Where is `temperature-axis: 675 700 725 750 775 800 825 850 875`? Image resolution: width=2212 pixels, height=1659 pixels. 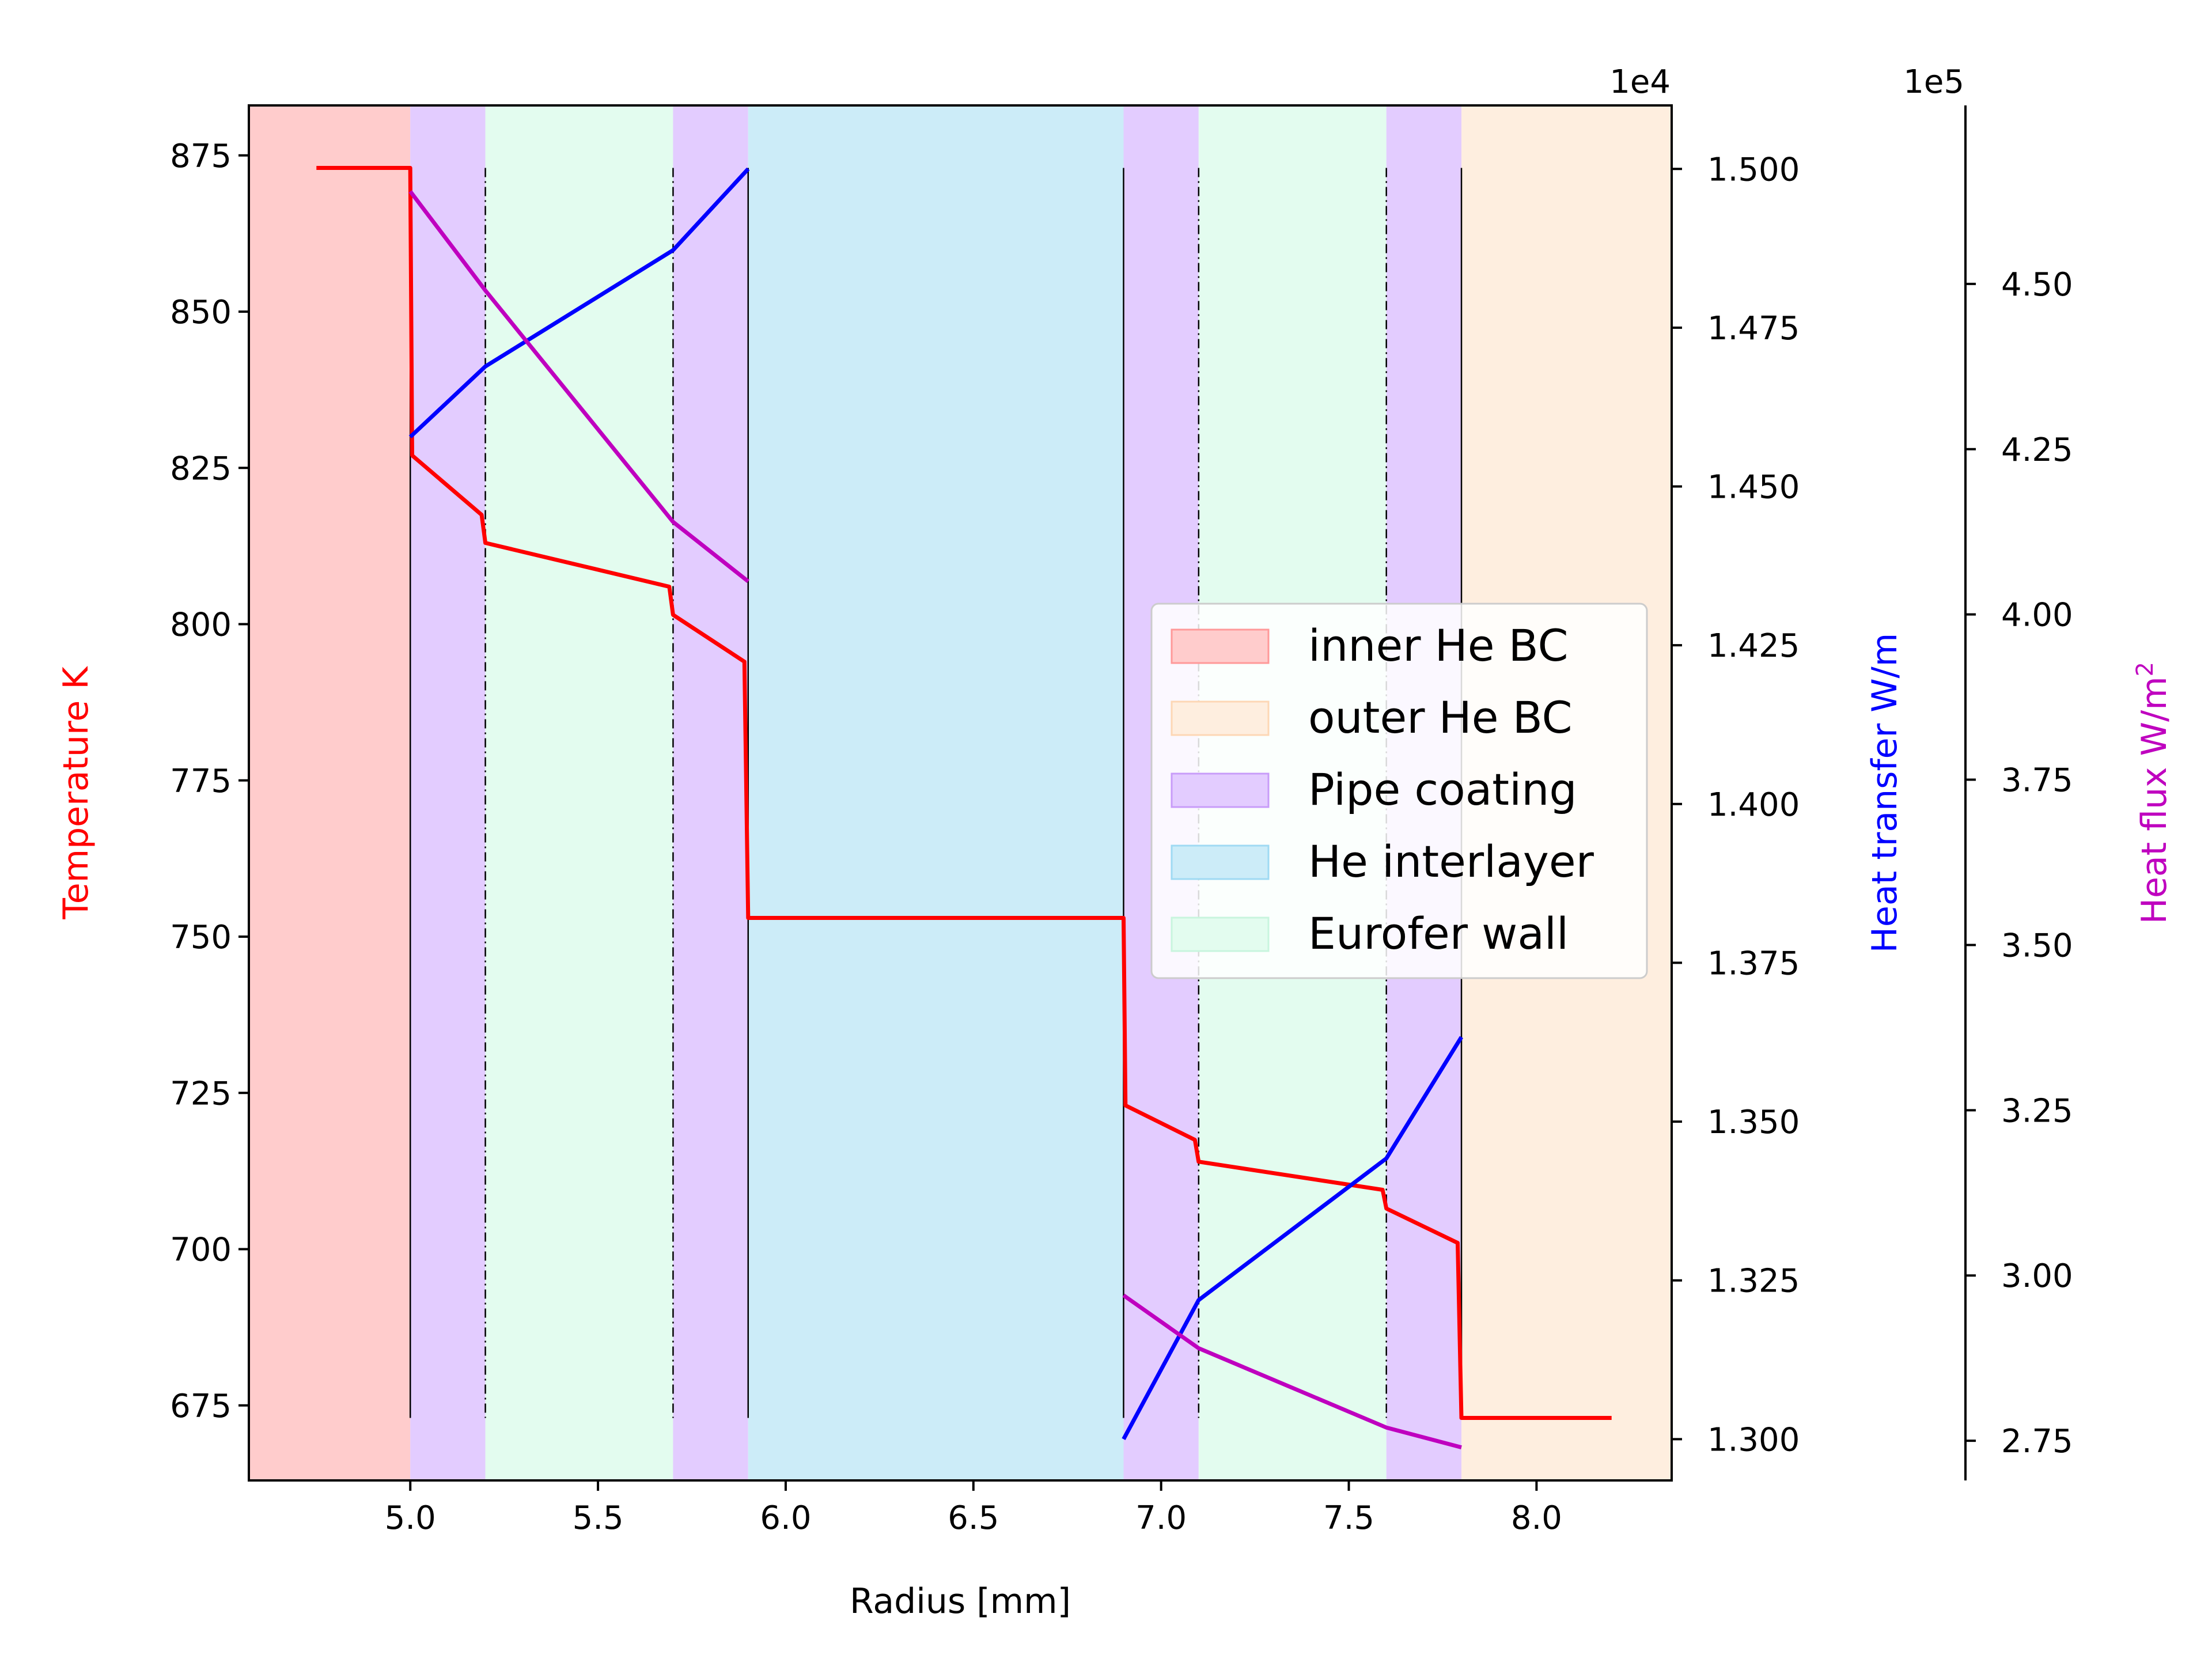 temperature-axis: 675 700 725 750 775 800 825 850 875 is located at coordinates (209, 781).